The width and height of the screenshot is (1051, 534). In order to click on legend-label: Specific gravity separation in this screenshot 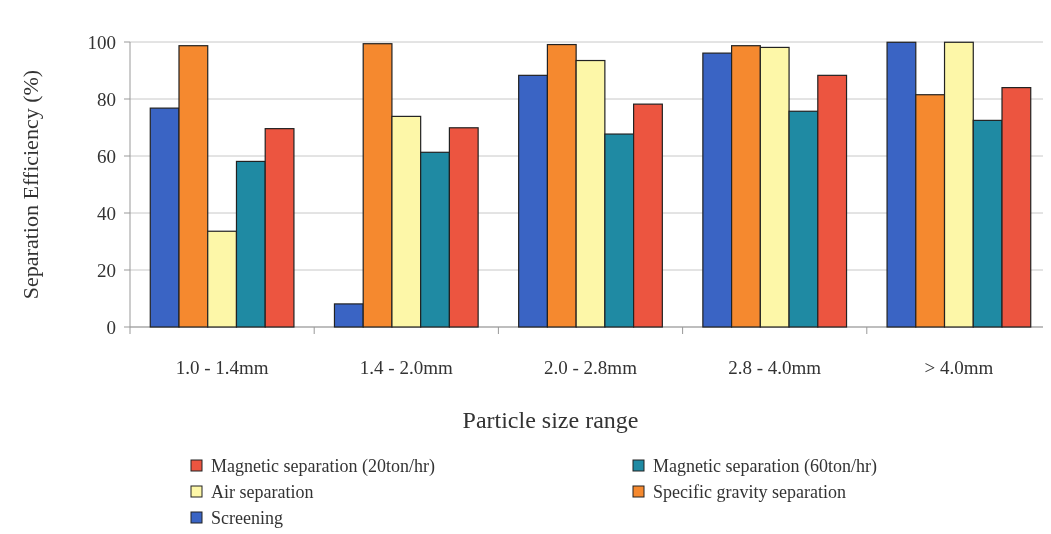, I will do `click(749, 492)`.